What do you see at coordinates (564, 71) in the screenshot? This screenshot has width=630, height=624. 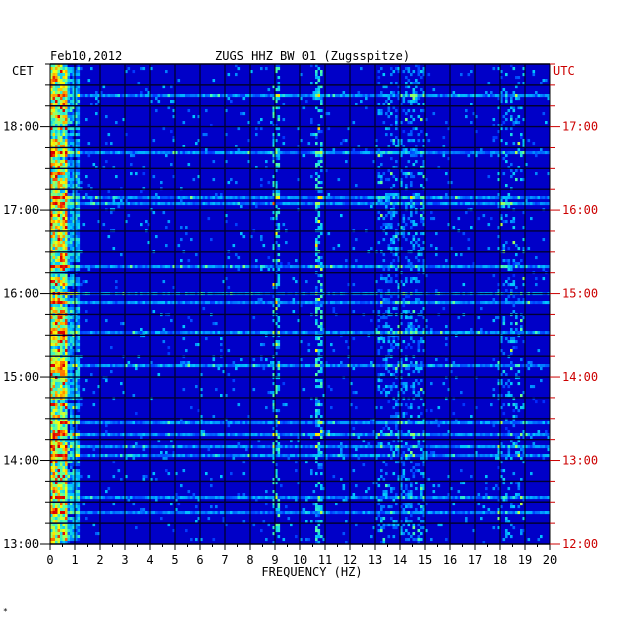 I see `right-timezone-label: UTC` at bounding box center [564, 71].